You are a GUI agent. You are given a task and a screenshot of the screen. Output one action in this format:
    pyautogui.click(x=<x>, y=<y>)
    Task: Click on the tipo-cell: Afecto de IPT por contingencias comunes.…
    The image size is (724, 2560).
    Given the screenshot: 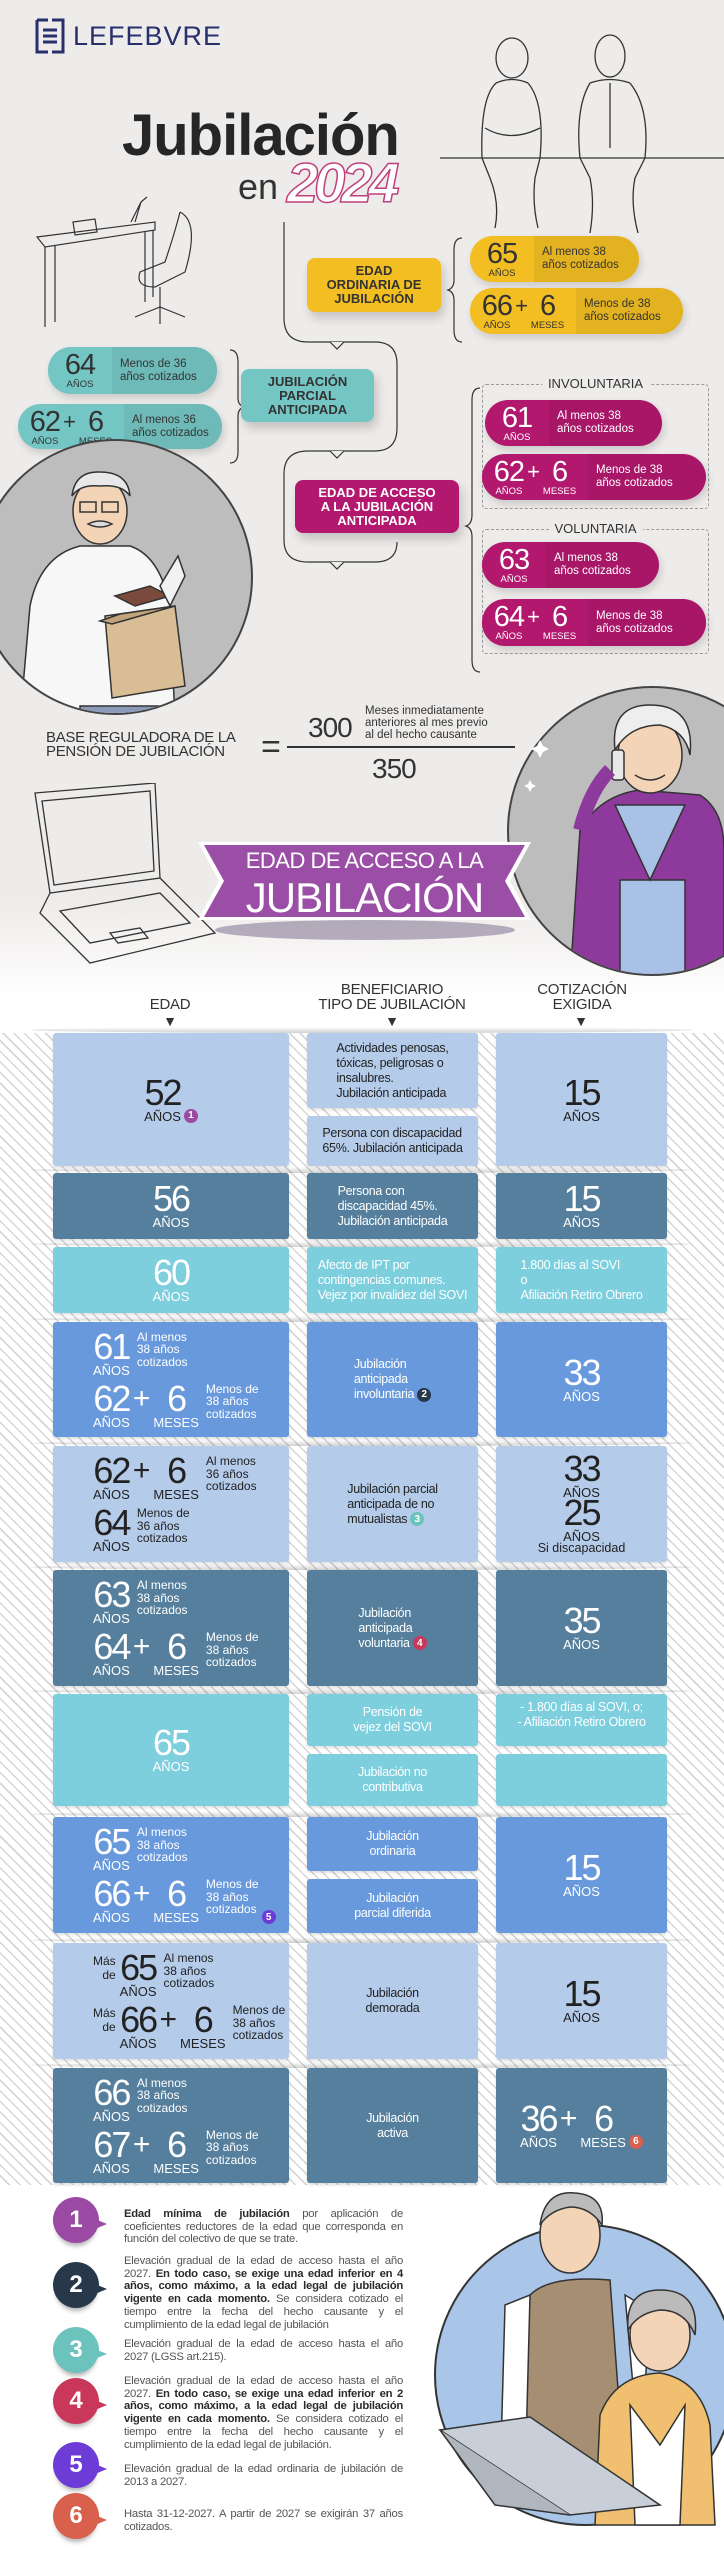 What is the action you would take?
    pyautogui.click(x=392, y=1280)
    